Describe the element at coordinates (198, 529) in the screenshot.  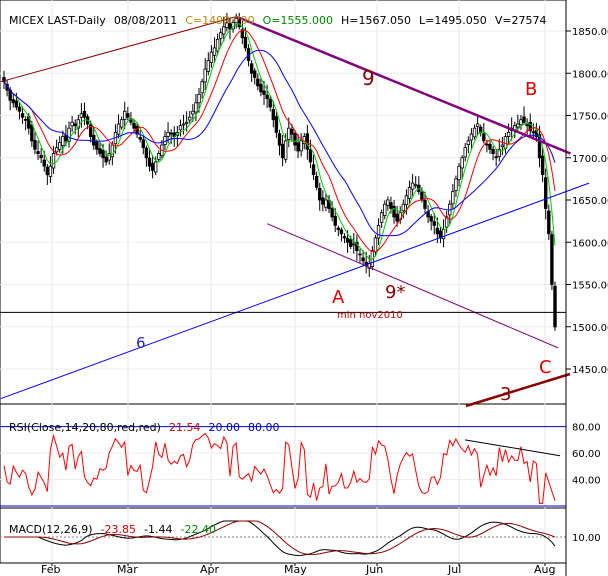
I see `macd-value-3: -22.40` at that location.